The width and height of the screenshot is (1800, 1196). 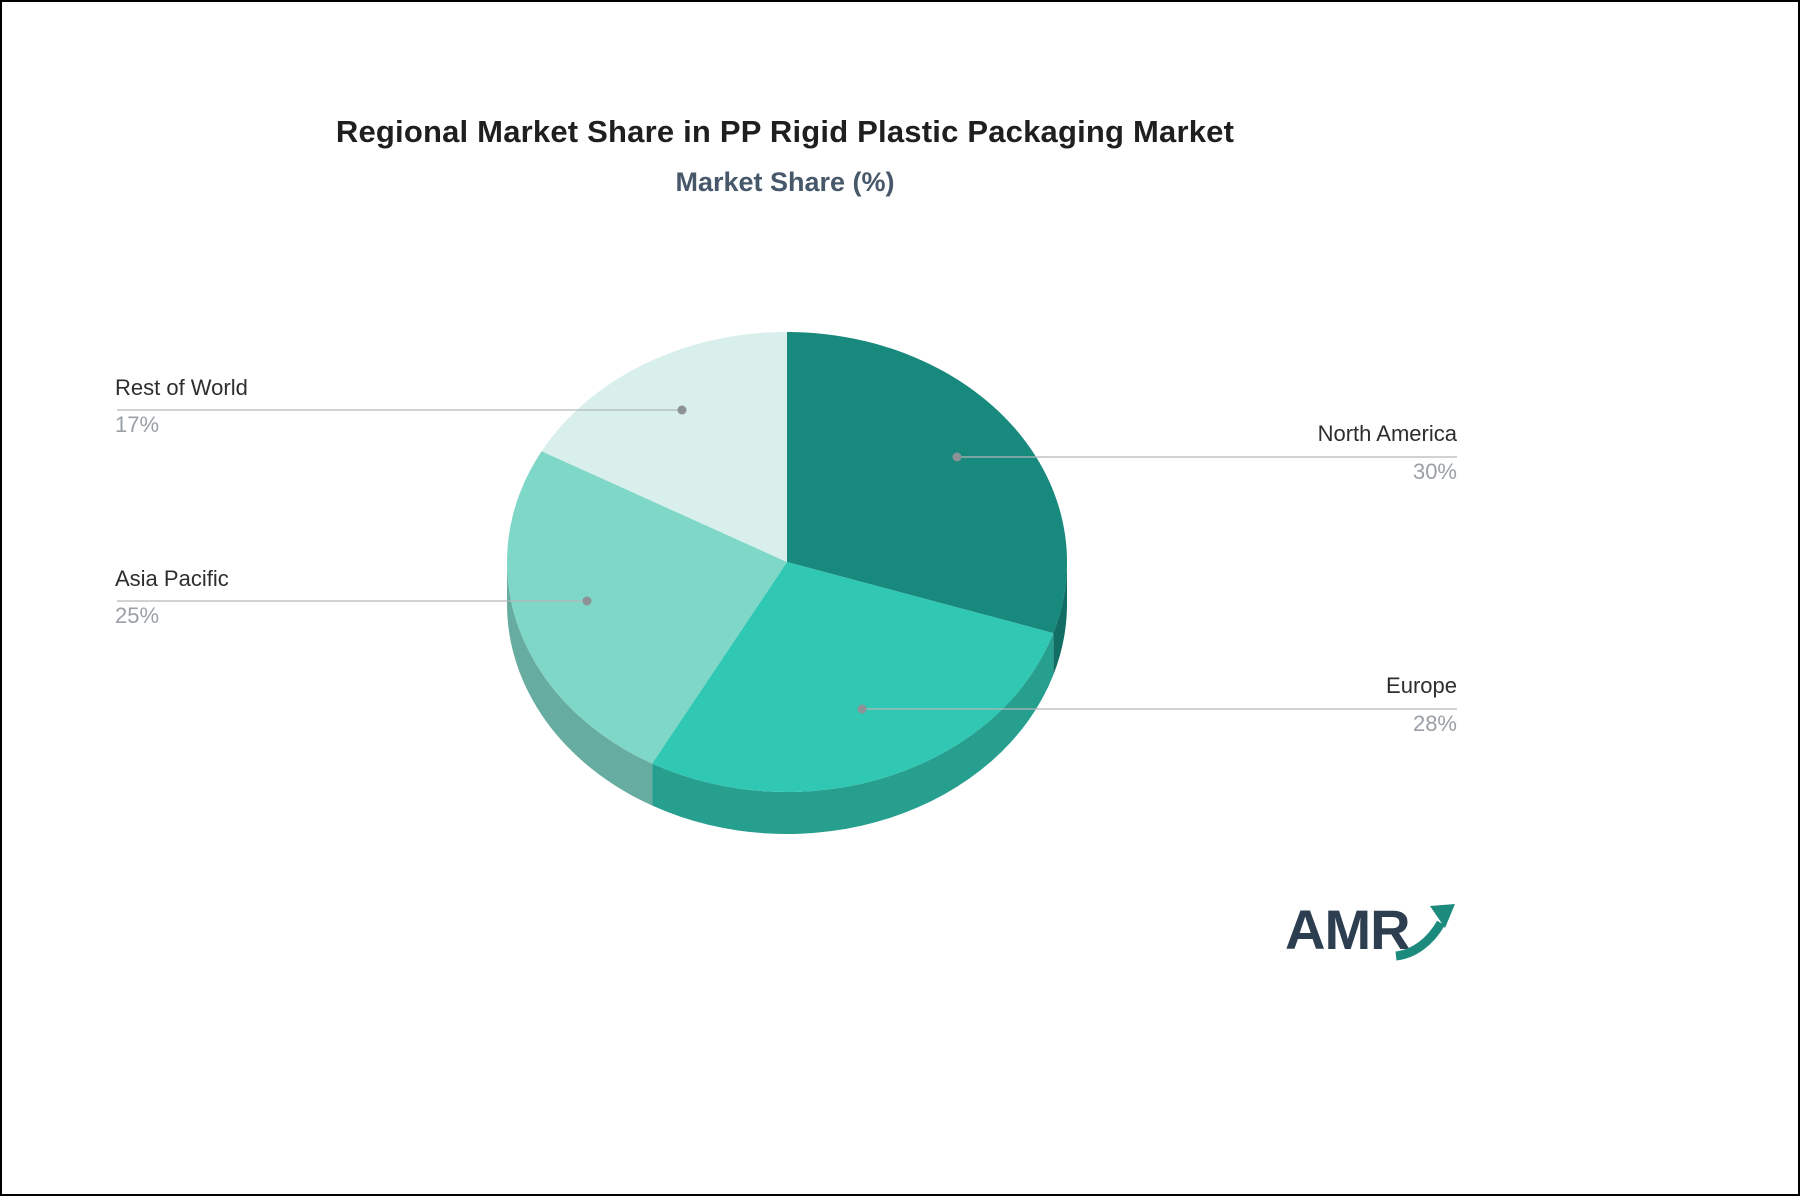 I want to click on callout-label-europe: Europe, so click(x=1421, y=685).